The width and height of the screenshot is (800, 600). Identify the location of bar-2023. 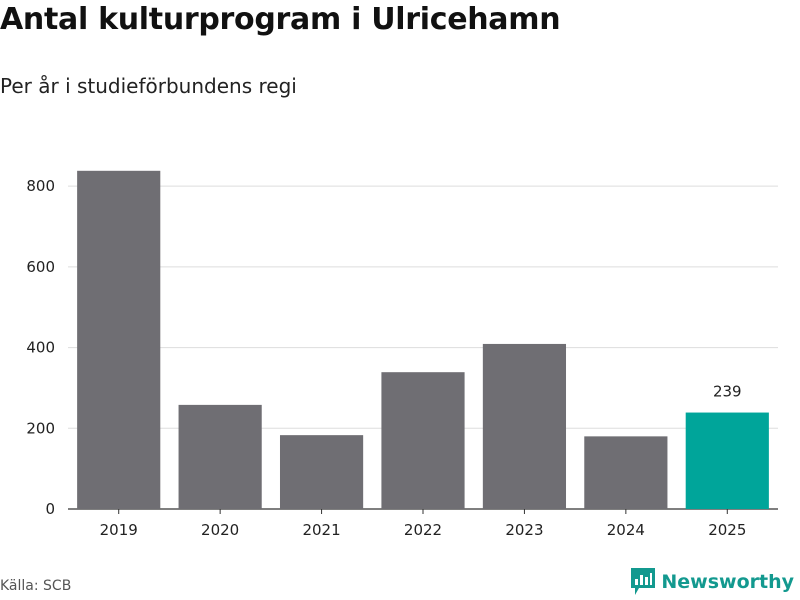
(524, 426).